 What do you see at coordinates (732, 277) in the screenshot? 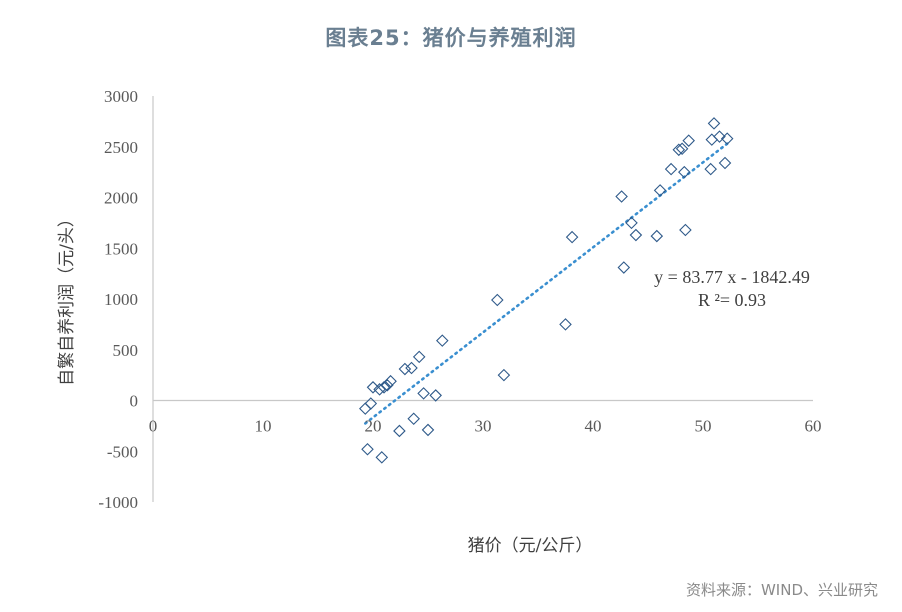
I see `trendline-equation: y = 83.77 x - 1842.49` at bounding box center [732, 277].